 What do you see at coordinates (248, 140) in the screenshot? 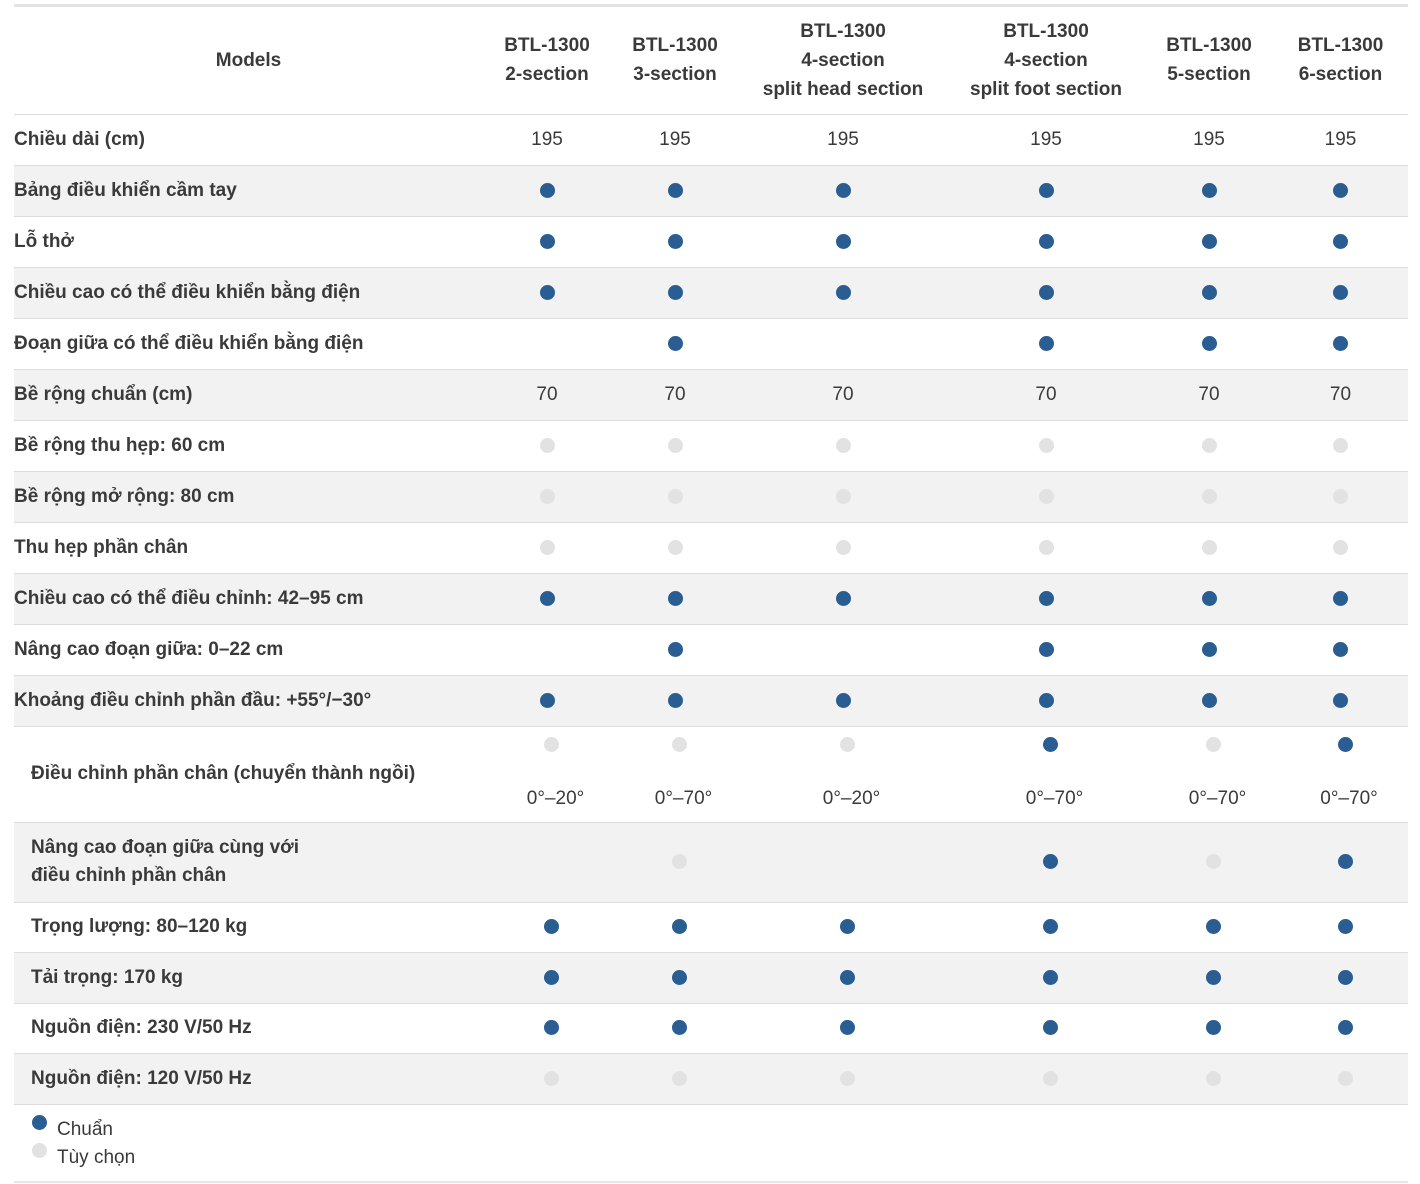
I see `row-label: Chiều dài (cm)` at bounding box center [248, 140].